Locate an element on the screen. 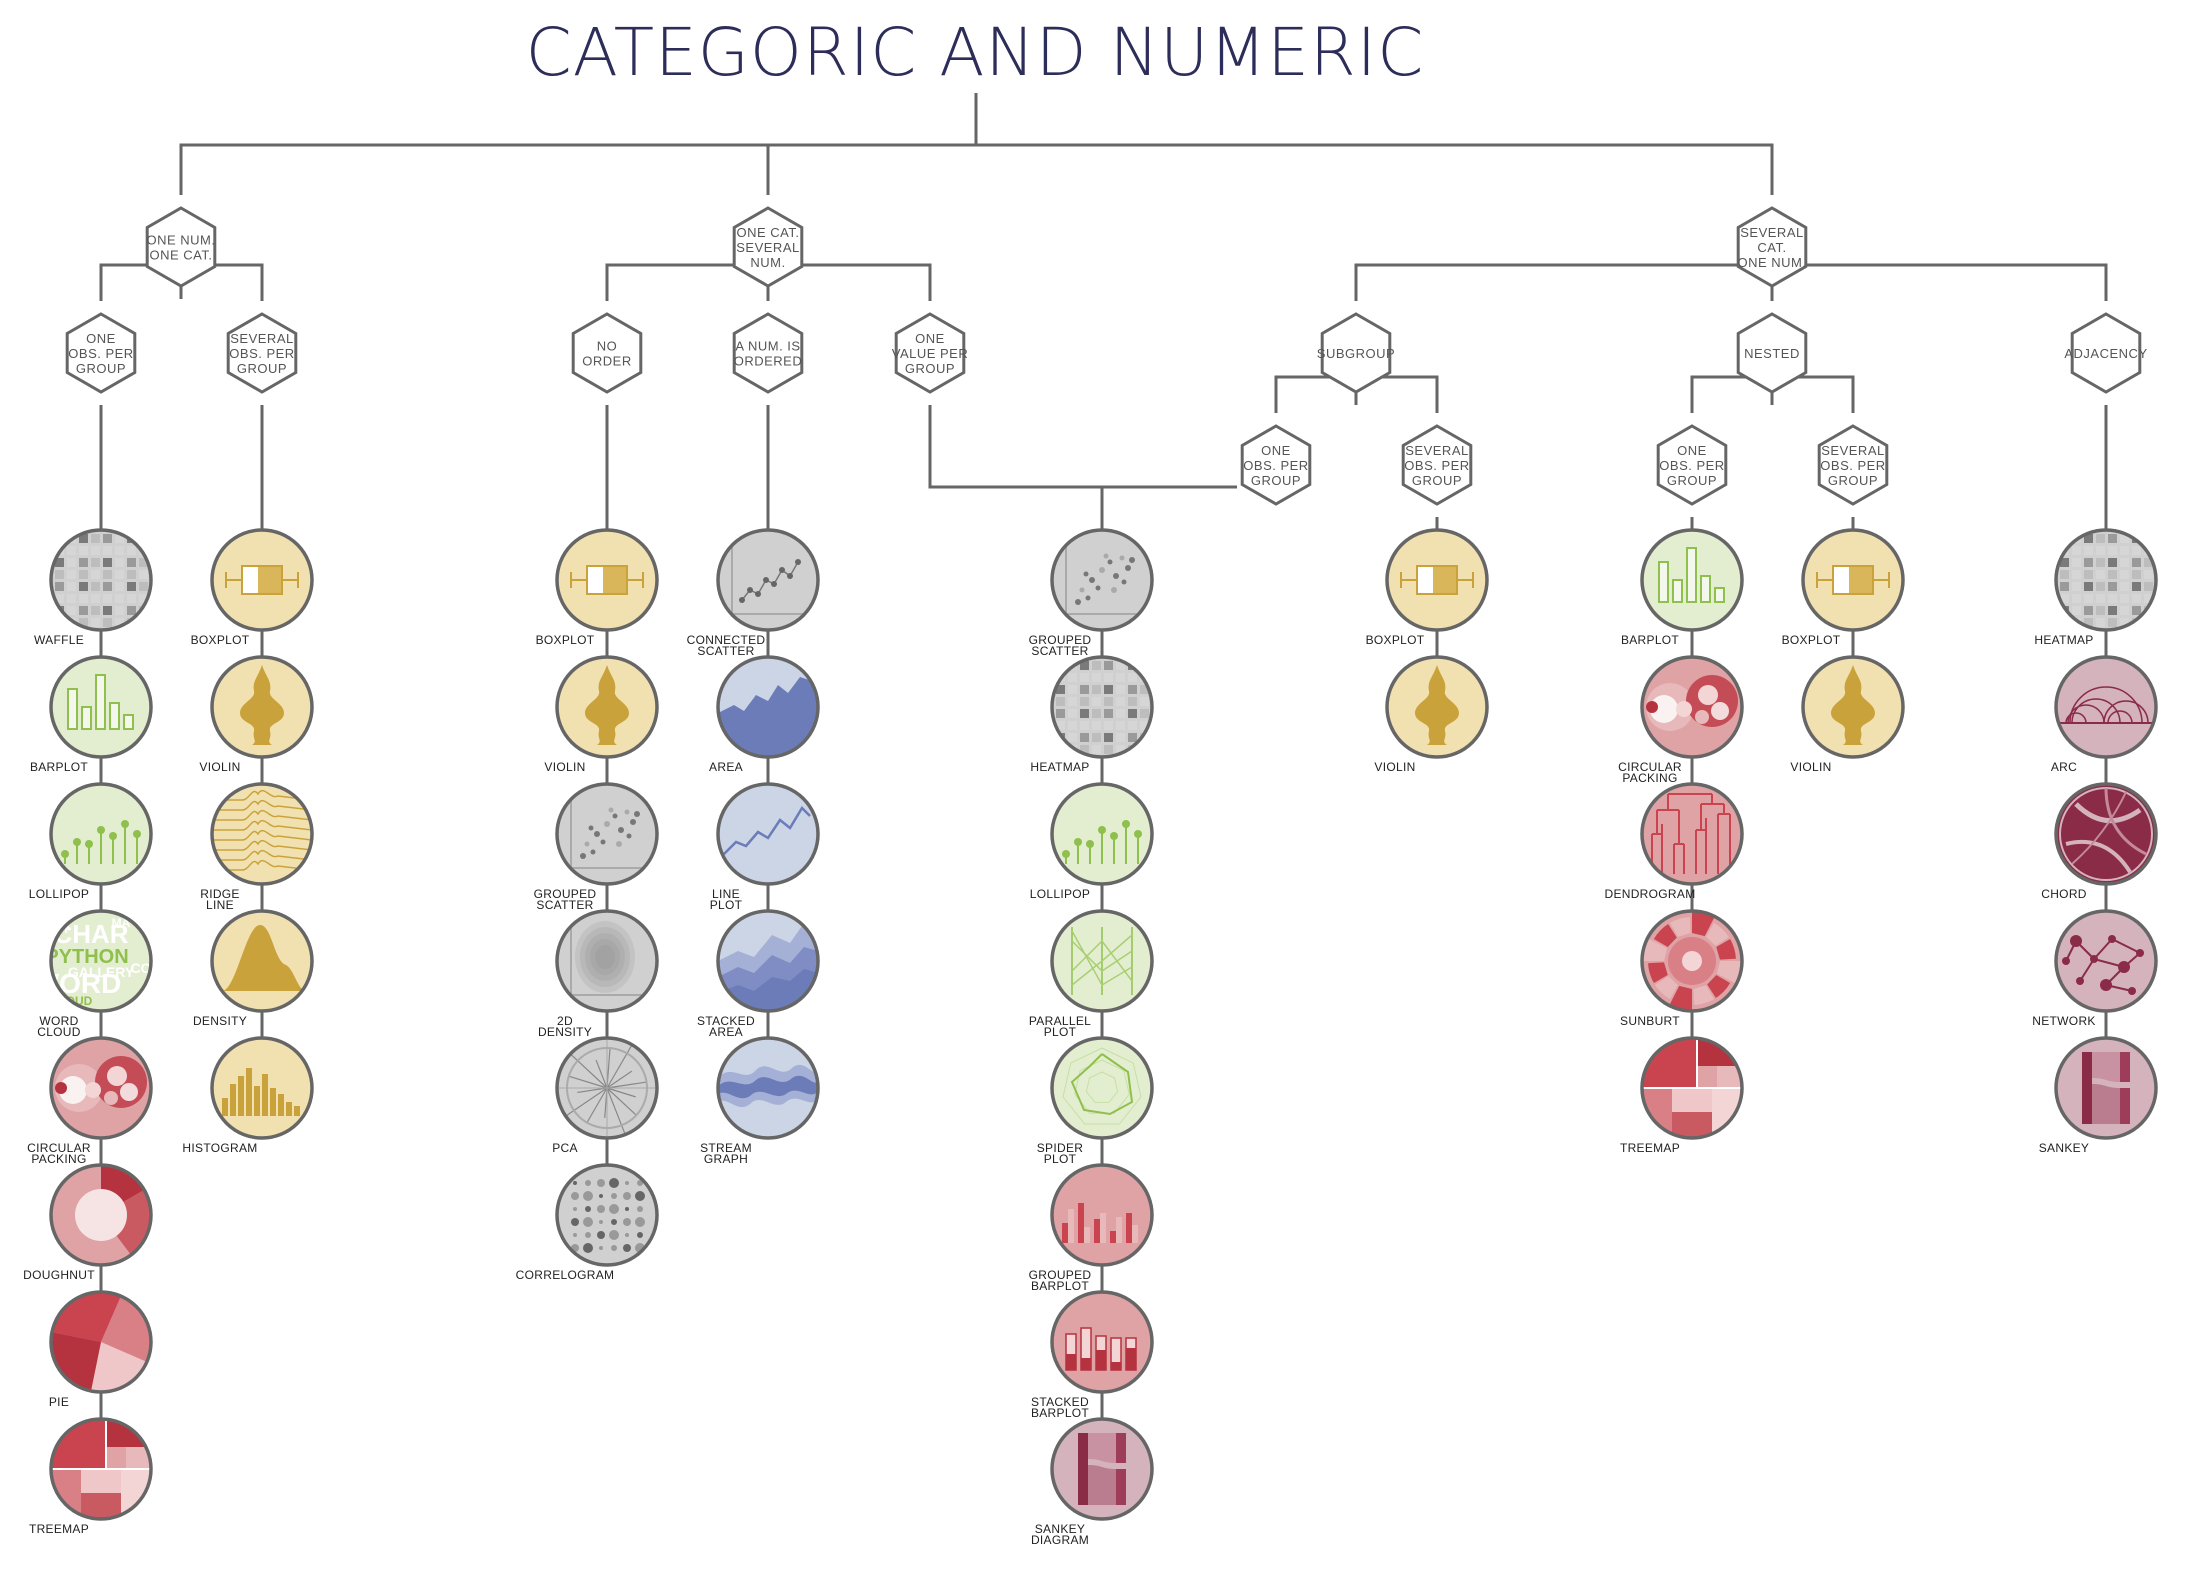 The image size is (2185, 1577). hexagon-label: ORDER is located at coordinates (606, 361).